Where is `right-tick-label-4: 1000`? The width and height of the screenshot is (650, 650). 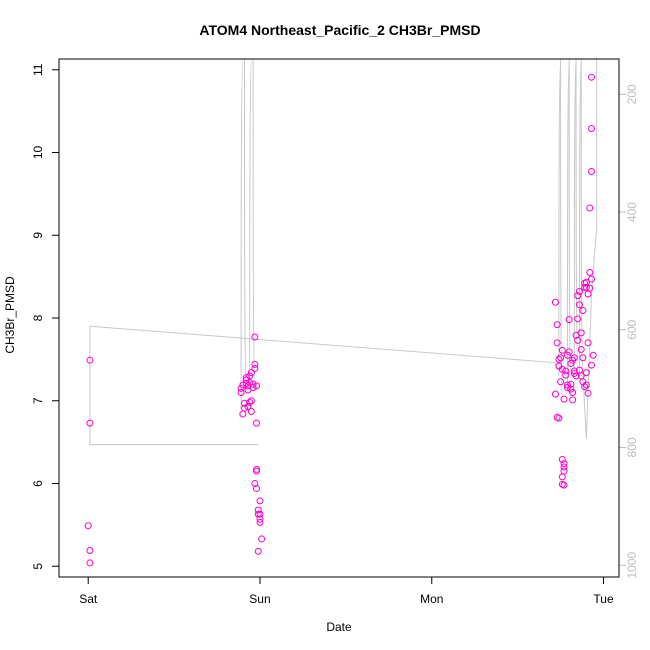
right-tick-label-4: 1000 is located at coordinates (632, 565).